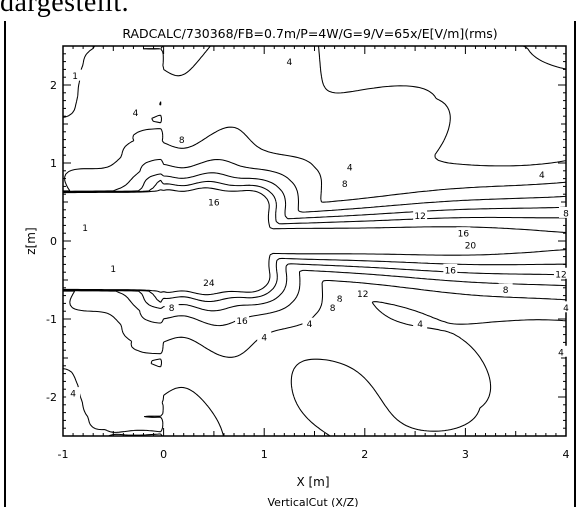 The width and height of the screenshot is (580, 507). Describe the element at coordinates (312, 482) in the screenshot. I see `x-axis-label: X [m]` at that location.